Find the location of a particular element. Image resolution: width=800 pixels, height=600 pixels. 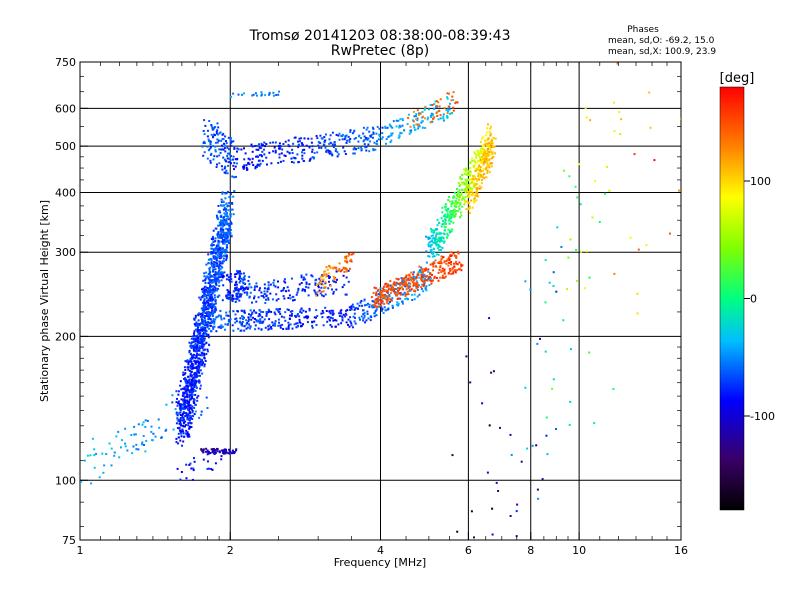

x-tick-label: 6 is located at coordinates (468, 550).